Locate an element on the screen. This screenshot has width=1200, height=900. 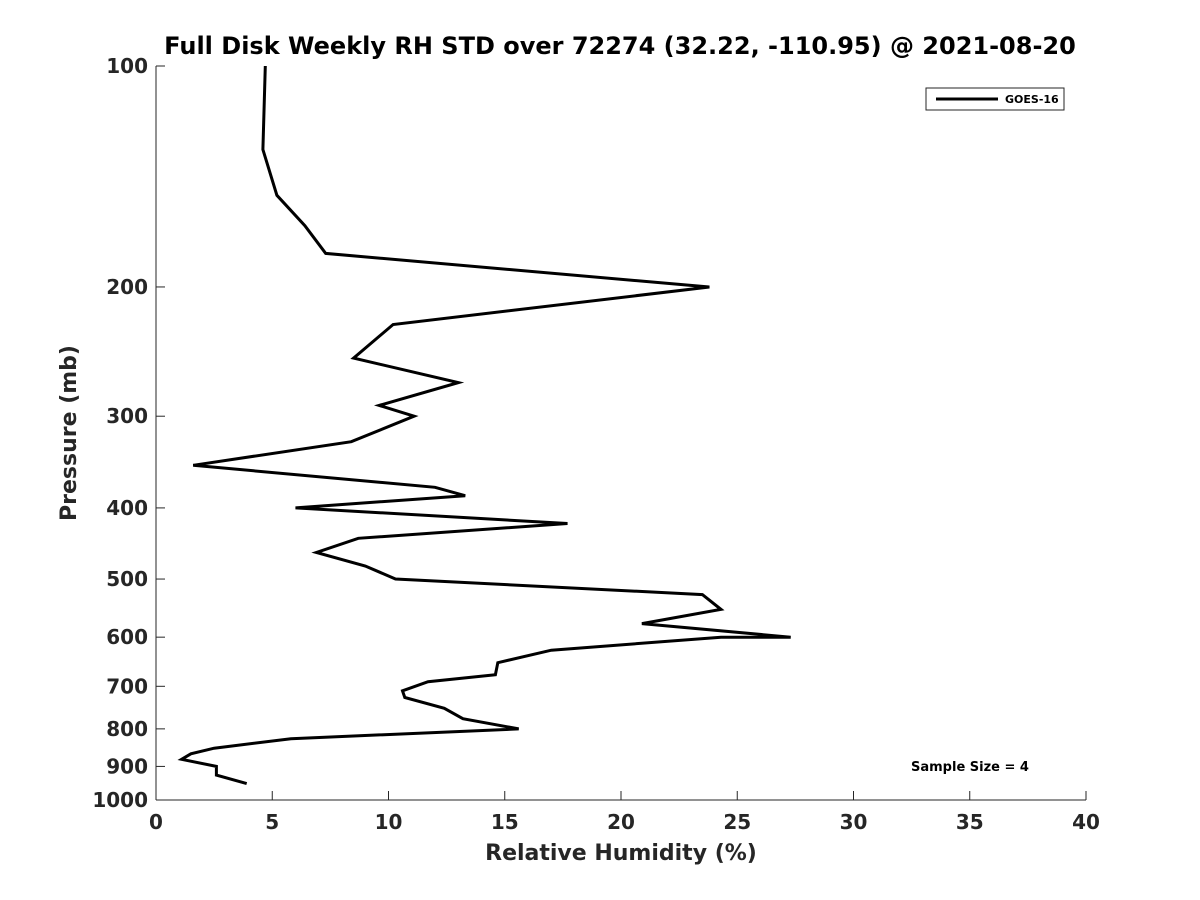
y-tick-label: 600 is located at coordinates (127, 637).